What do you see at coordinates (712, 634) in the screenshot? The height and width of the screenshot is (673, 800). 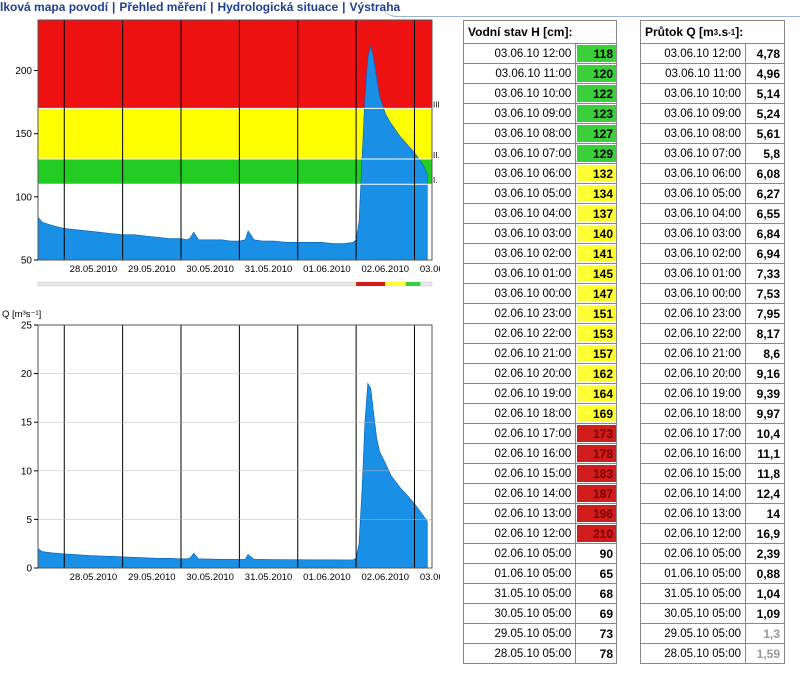 I see `table-row: 29.05.10 05:00 1,3` at bounding box center [712, 634].